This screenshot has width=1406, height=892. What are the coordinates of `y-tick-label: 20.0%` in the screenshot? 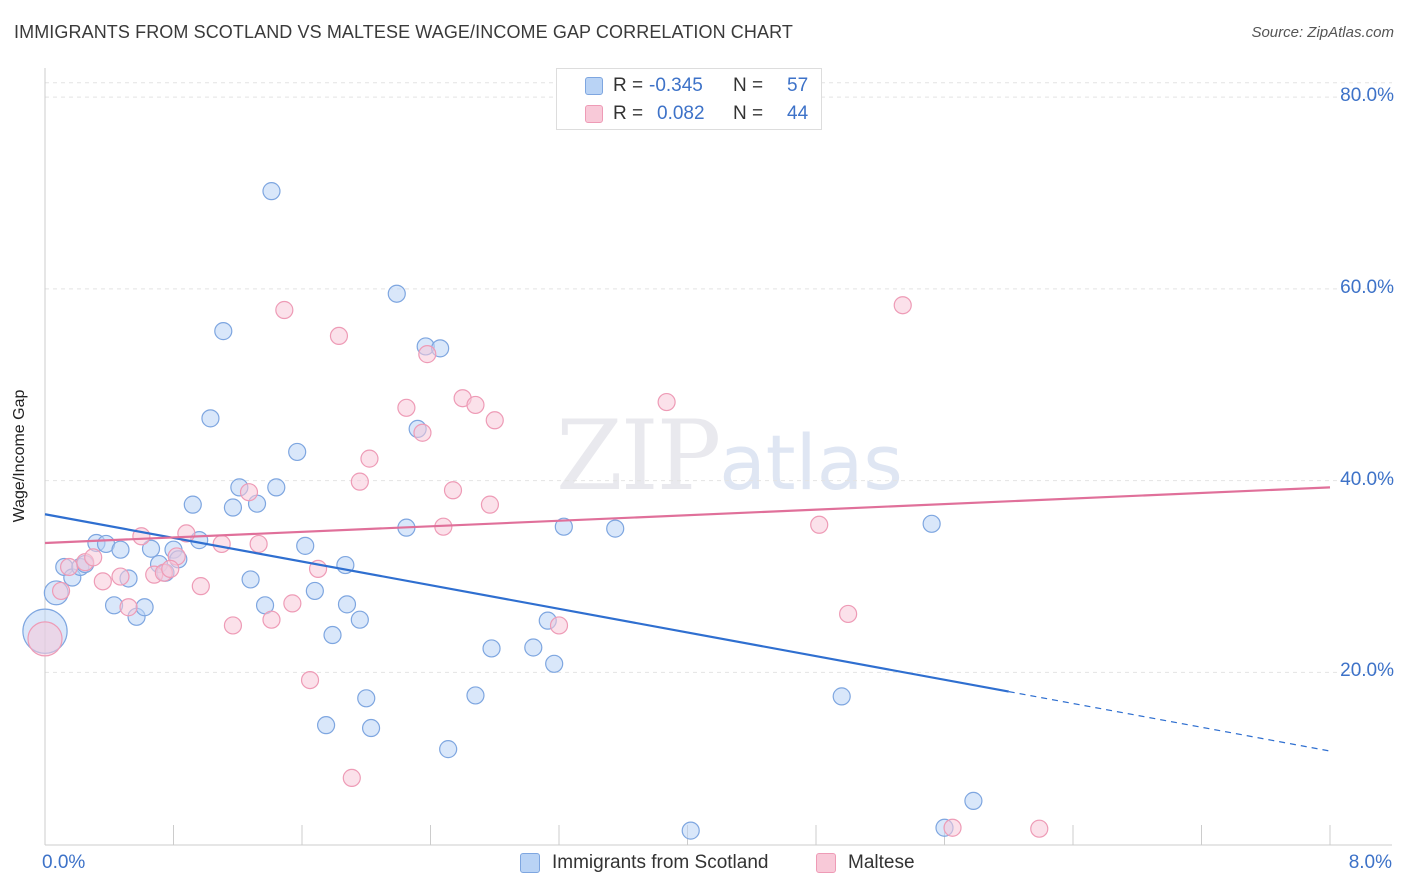 It's located at (1367, 671).